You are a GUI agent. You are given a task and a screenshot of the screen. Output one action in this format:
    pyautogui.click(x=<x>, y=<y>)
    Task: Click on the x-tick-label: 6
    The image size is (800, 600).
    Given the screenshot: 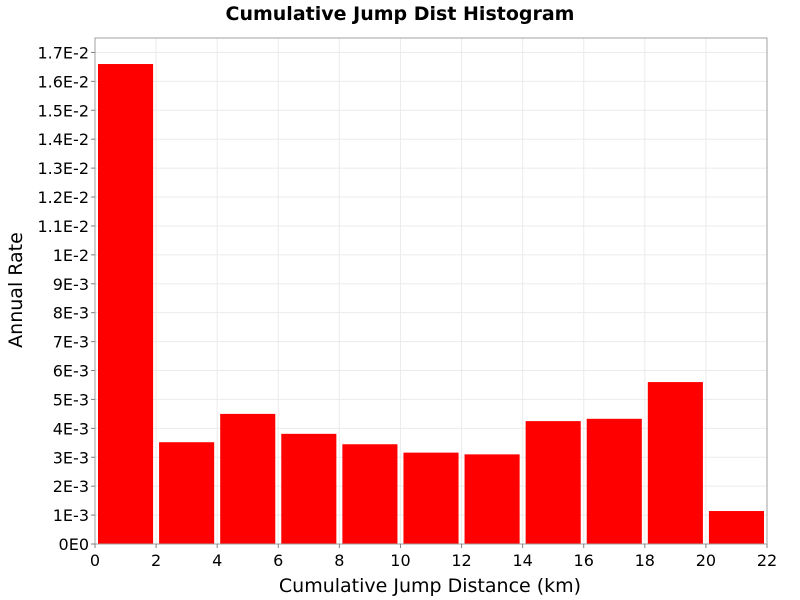 What is the action you would take?
    pyautogui.click(x=278, y=560)
    